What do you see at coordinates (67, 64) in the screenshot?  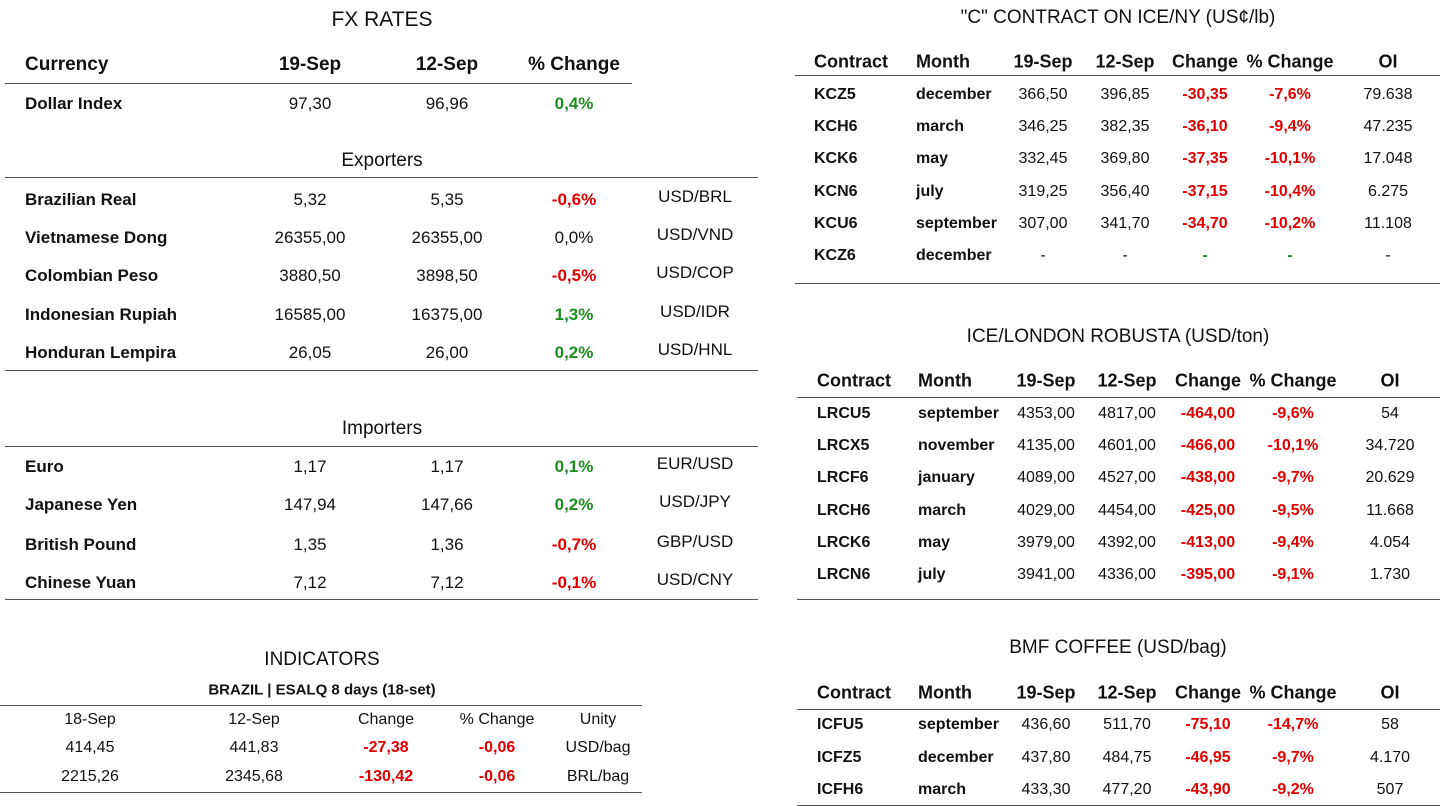 I see `column-header: Currency` at bounding box center [67, 64].